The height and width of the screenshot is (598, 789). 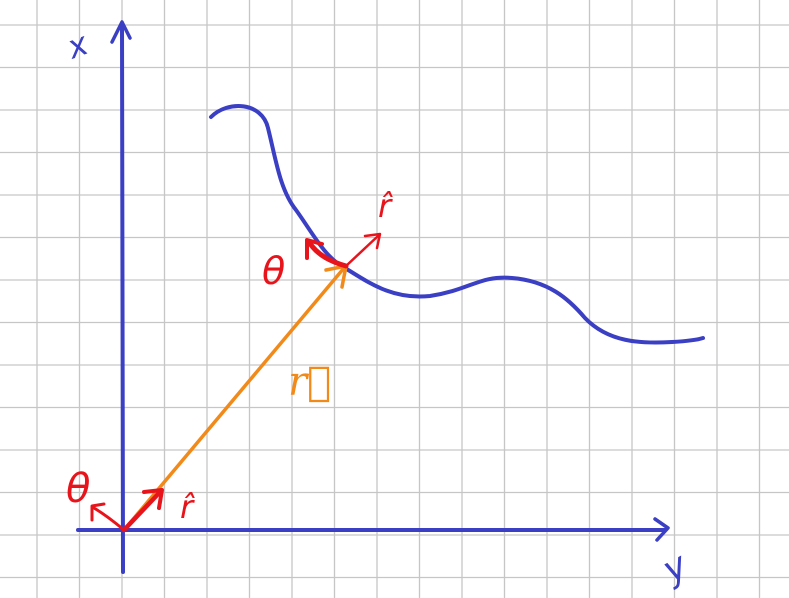 What do you see at coordinates (309, 382) in the screenshot?
I see `position-vector-label: r⃗` at bounding box center [309, 382].